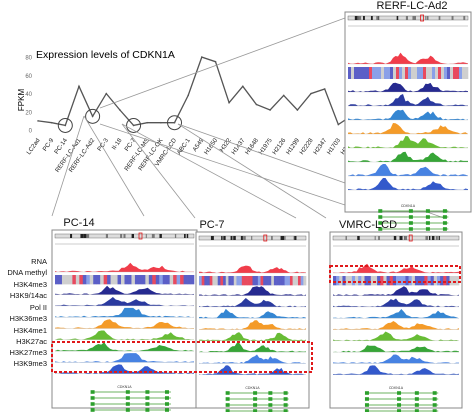  Describe the element at coordinates (38, 307) in the screenshot. I see `track-label: Pol II` at that location.